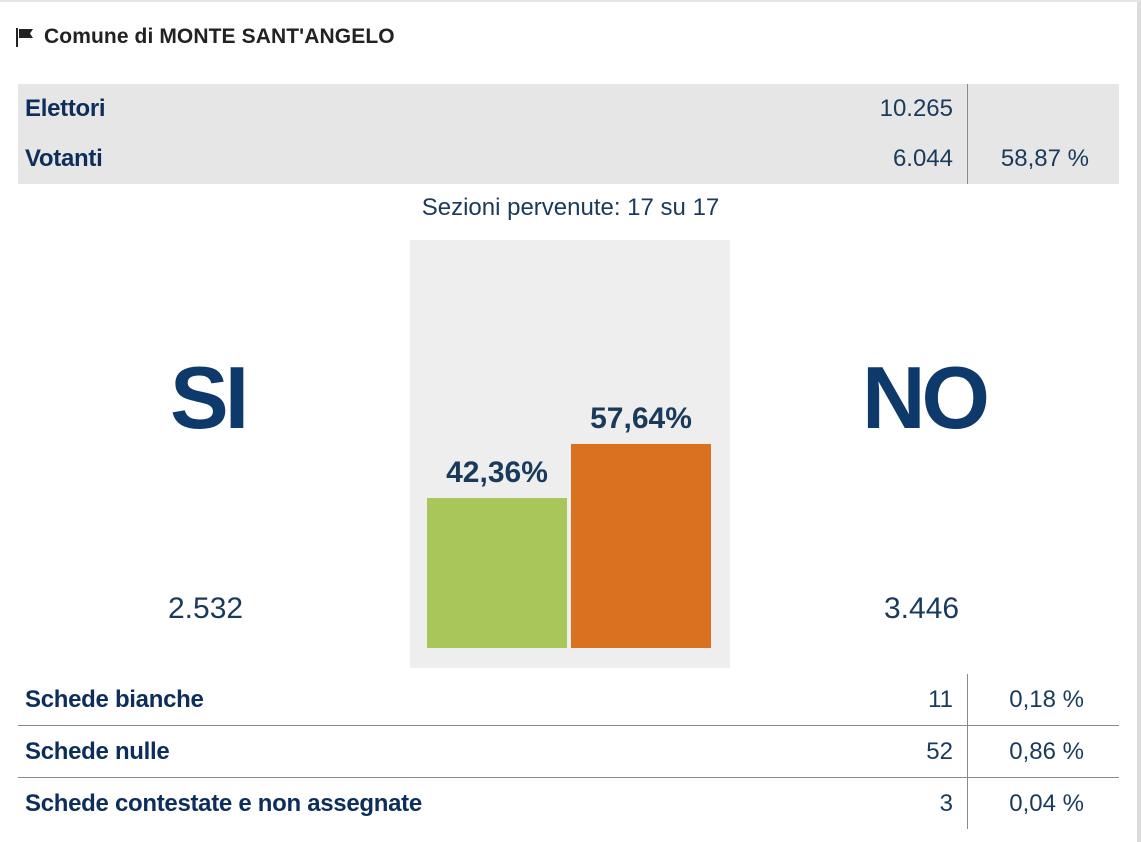 Image resolution: width=1141 pixels, height=842 pixels. What do you see at coordinates (497, 573) in the screenshot?
I see `bar-si` at bounding box center [497, 573].